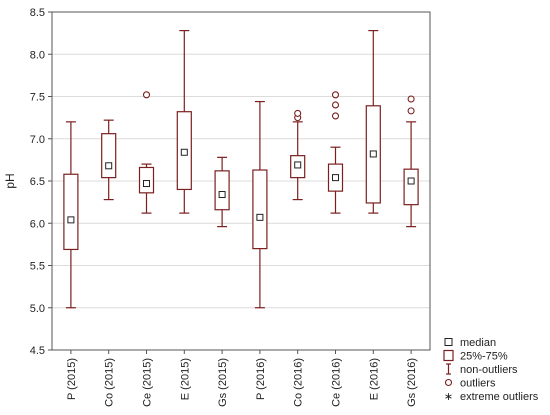 This screenshot has height=415, width=550. I want to click on y-tick-label: 5.5, so click(37, 267).